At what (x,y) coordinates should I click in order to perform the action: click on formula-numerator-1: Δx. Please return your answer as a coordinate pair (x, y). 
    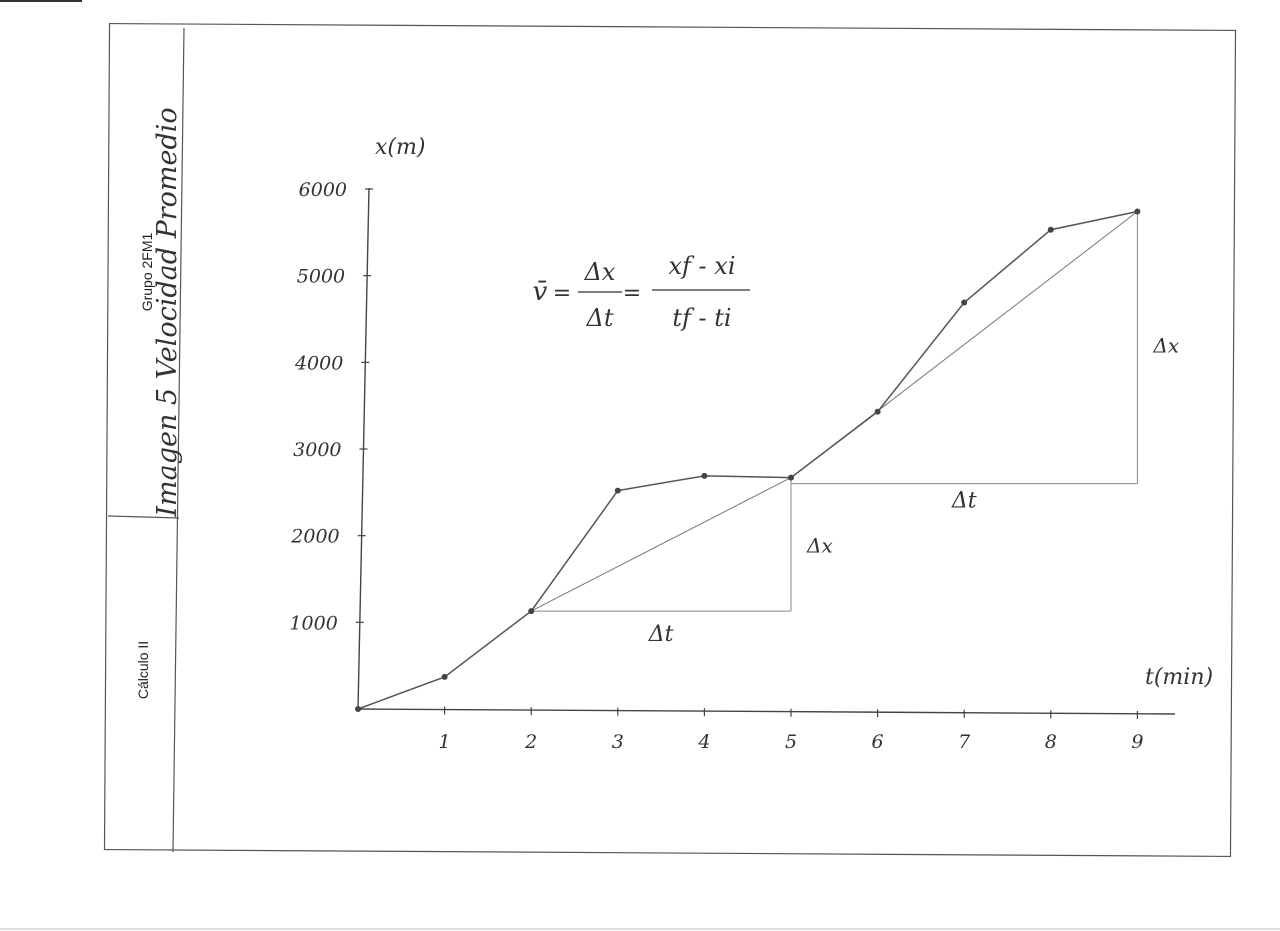
    Looking at the image, I should click on (600, 272).